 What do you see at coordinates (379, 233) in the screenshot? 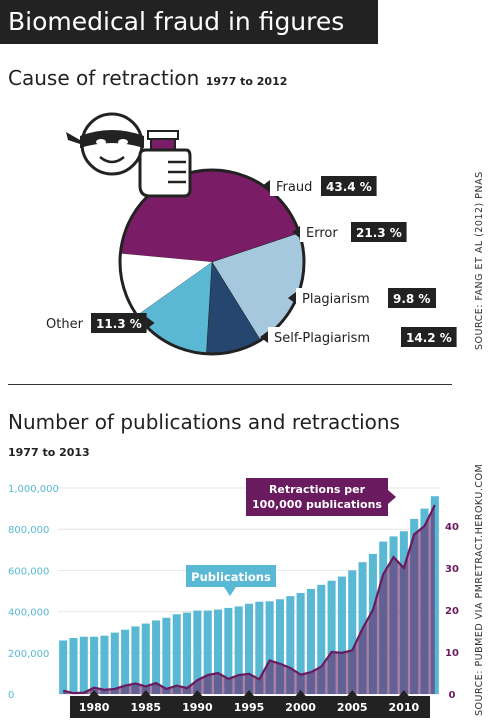
I see `pie-label-value: 21.3 %` at bounding box center [379, 233].